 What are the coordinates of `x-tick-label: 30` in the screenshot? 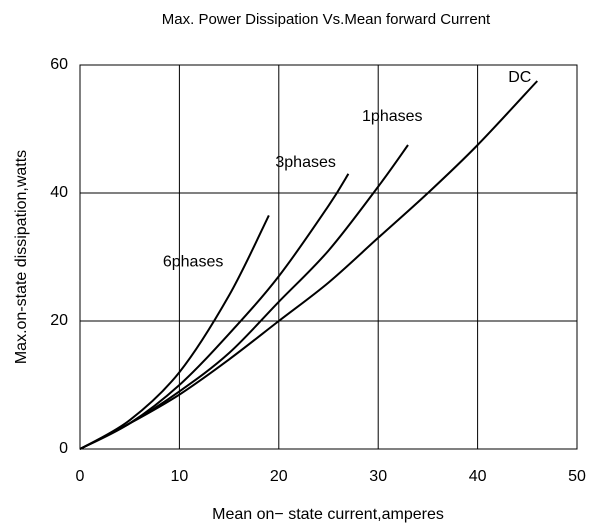 It's located at (378, 476).